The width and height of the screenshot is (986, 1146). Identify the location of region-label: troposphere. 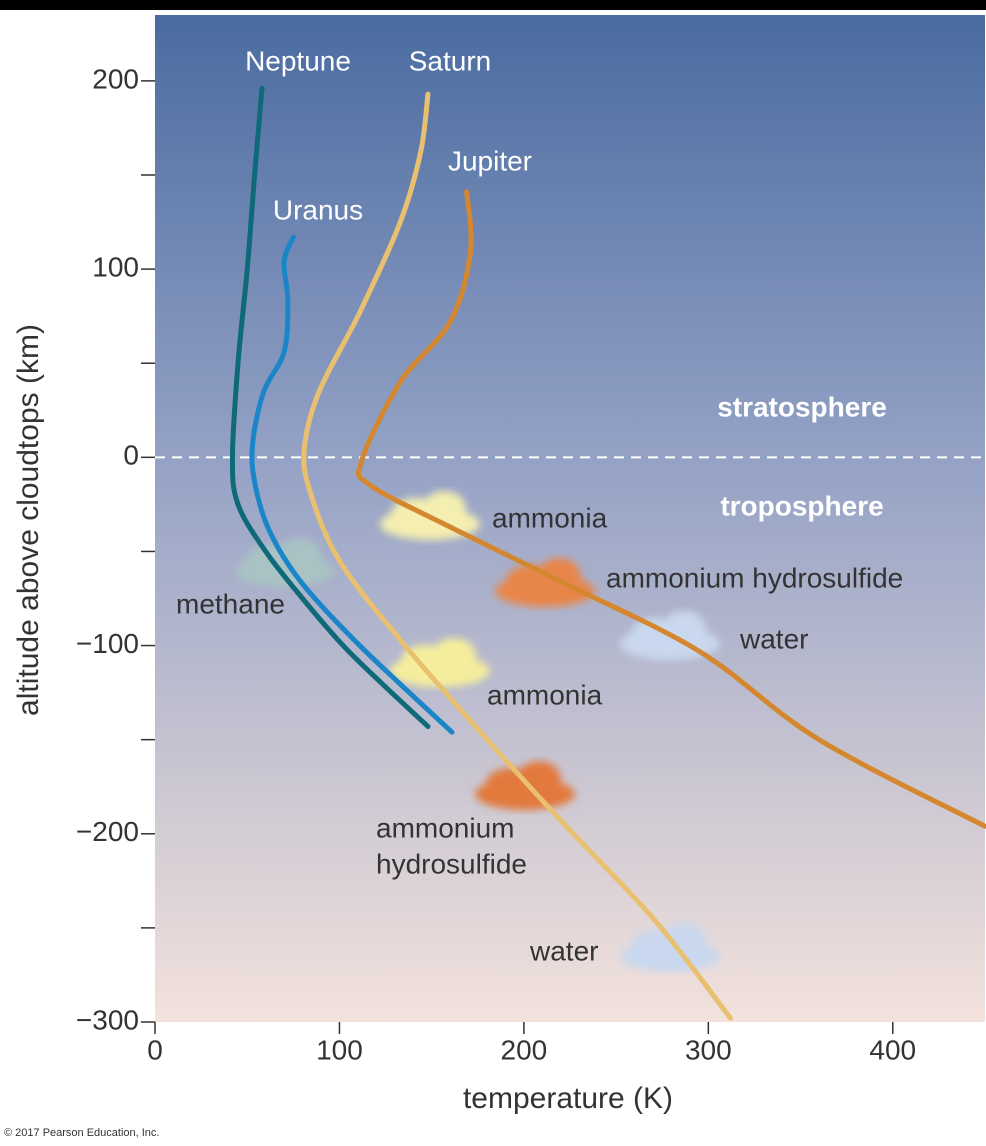
(801, 505).